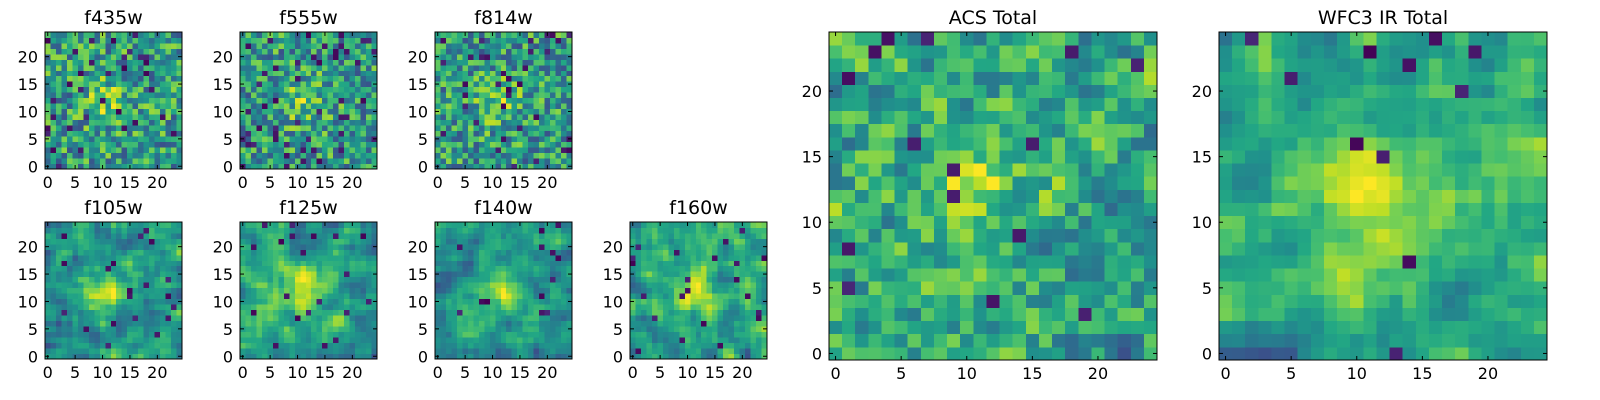 The width and height of the screenshot is (1600, 400). Describe the element at coordinates (418, 57) in the screenshot. I see `y-tick-label: 20` at that location.